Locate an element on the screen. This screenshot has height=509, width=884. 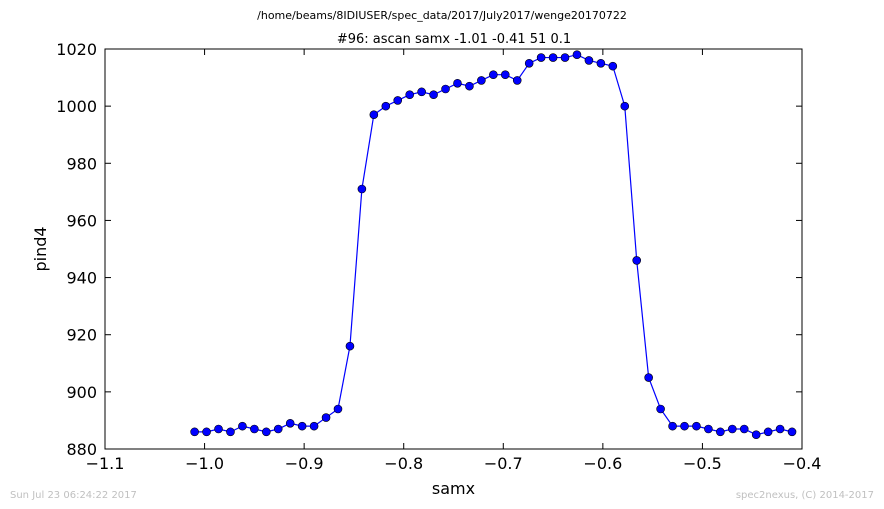
footer-timestamp: Sun Jul 23 06:24:22 2017 is located at coordinates (73, 495).